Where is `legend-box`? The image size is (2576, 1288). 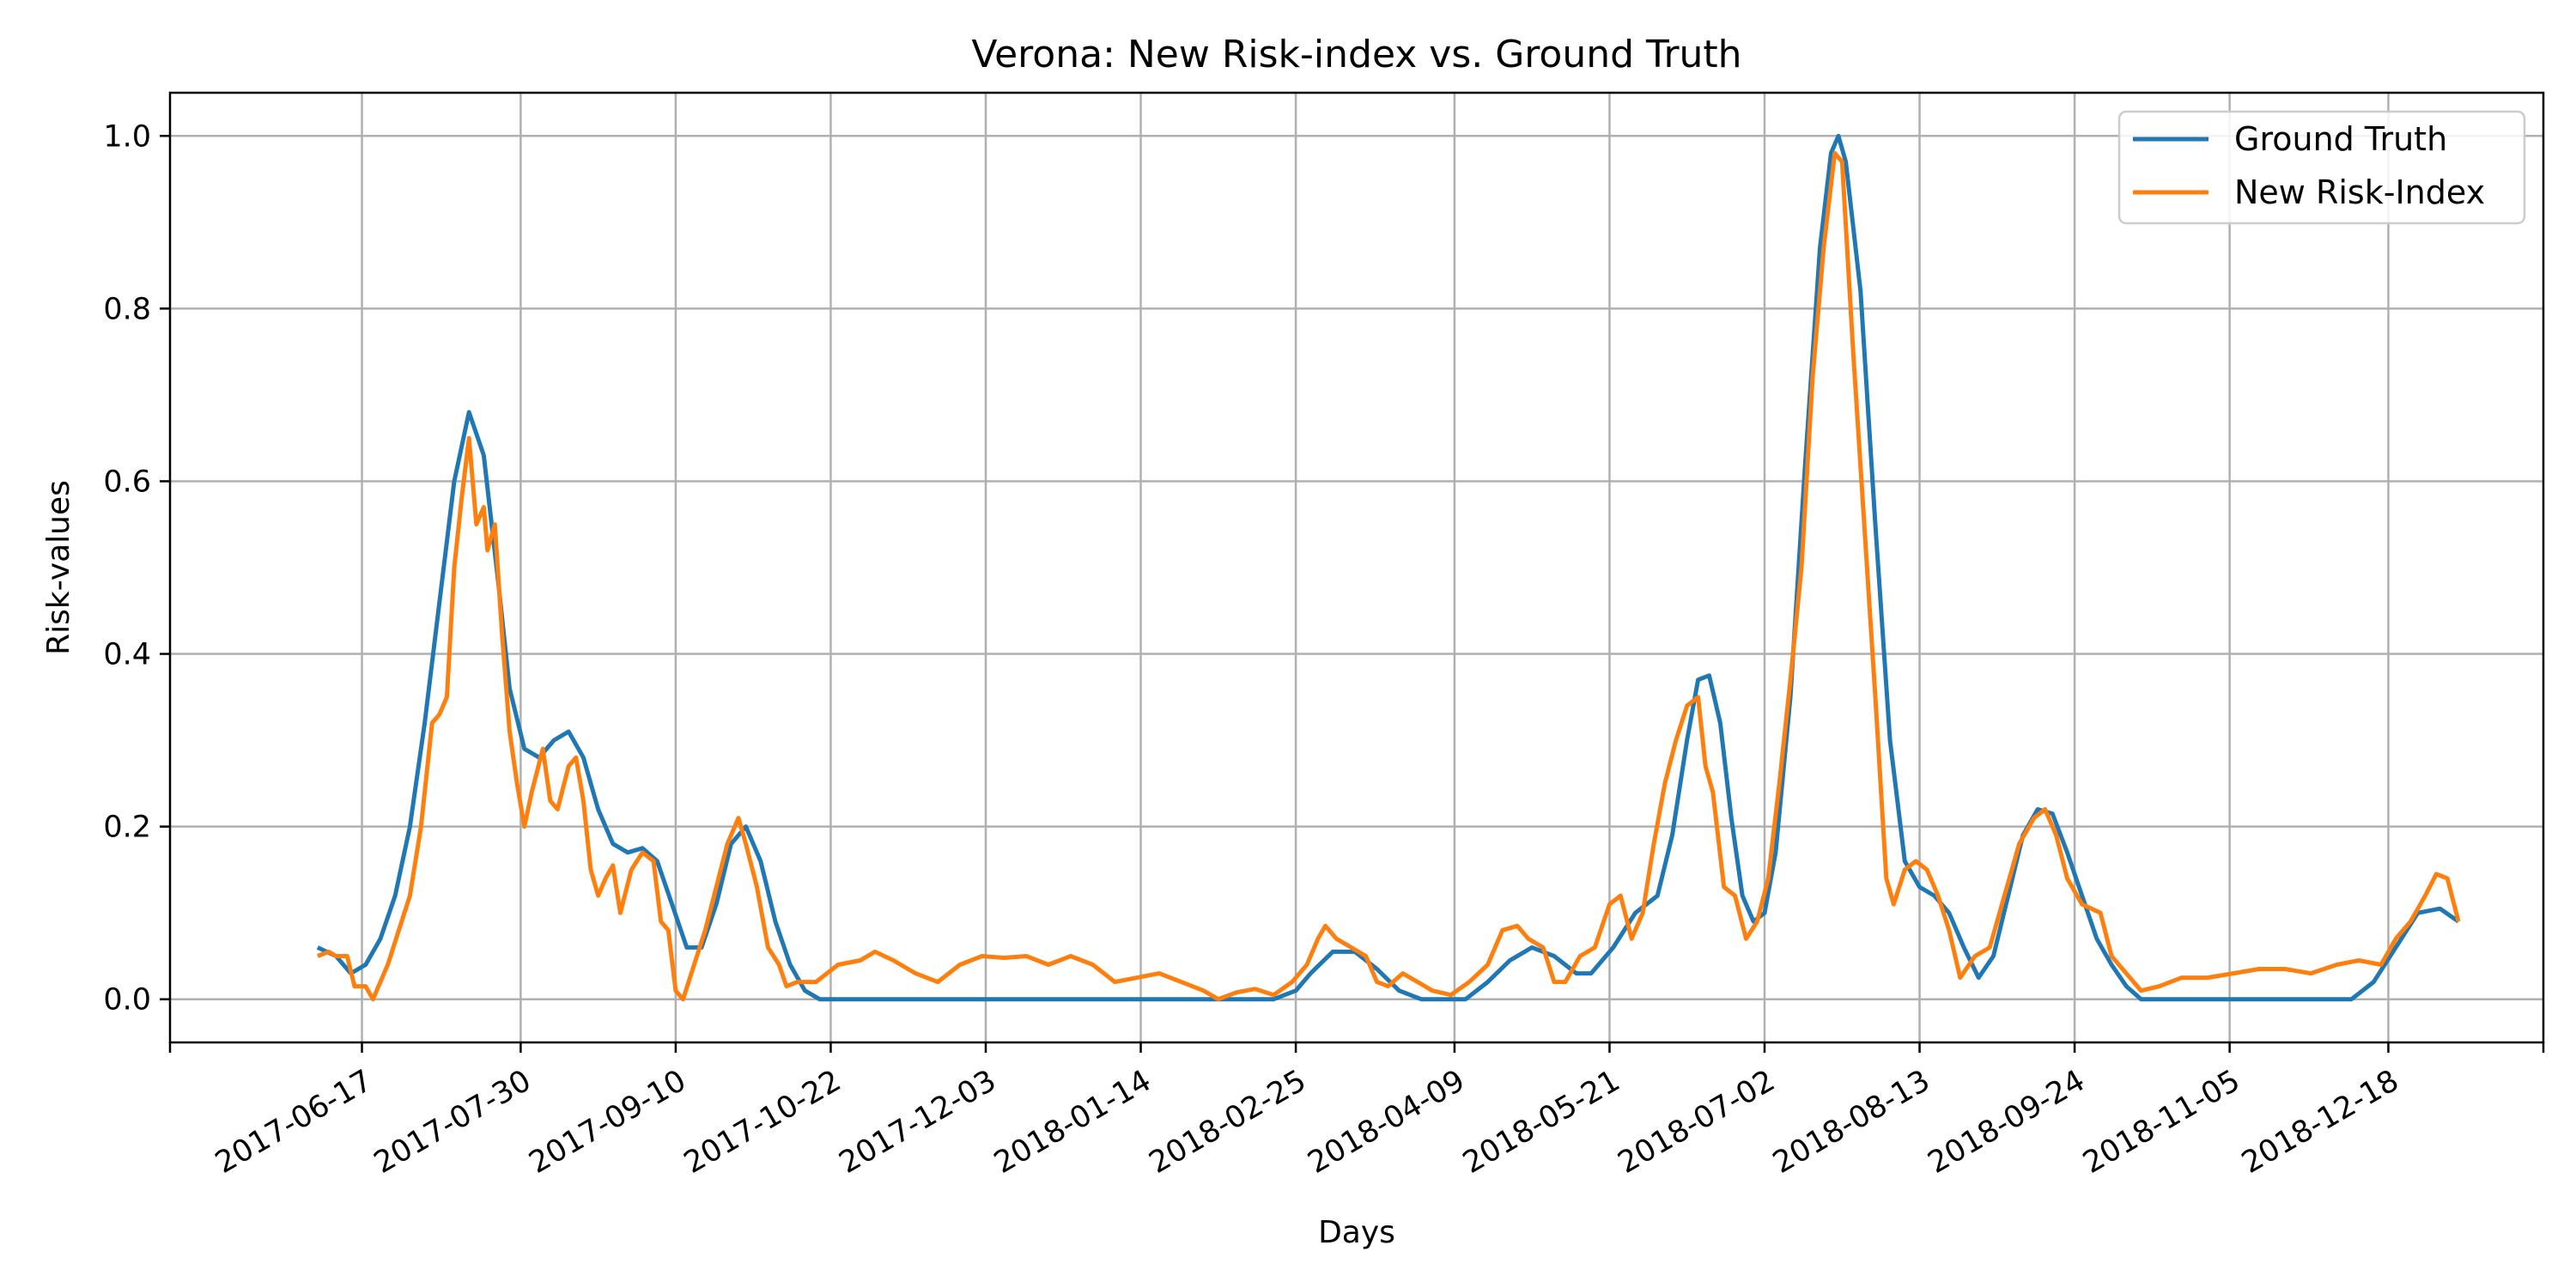 legend-box is located at coordinates (2321, 167).